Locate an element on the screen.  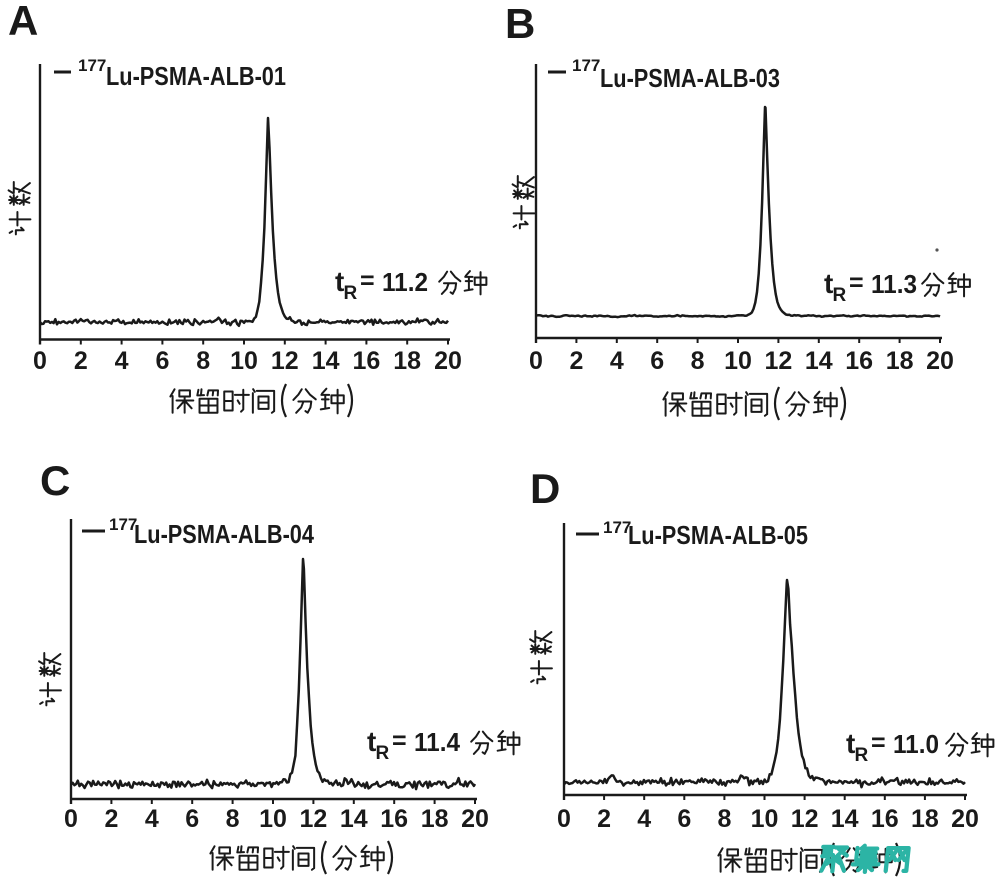
svg-text: 11.3 is located at coordinates (894, 284).